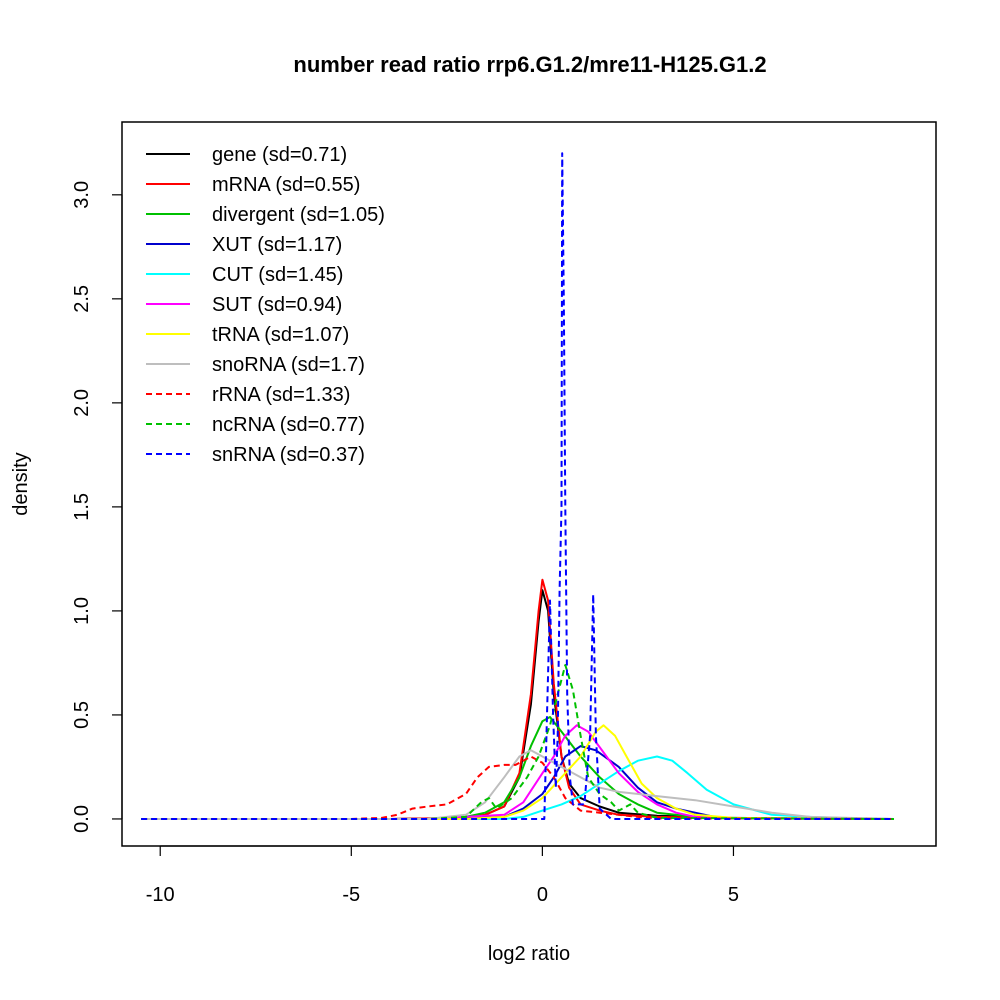 Image resolution: width=1000 pixels, height=1000 pixels. I want to click on y-tick-label: 1.0, so click(82, 611).